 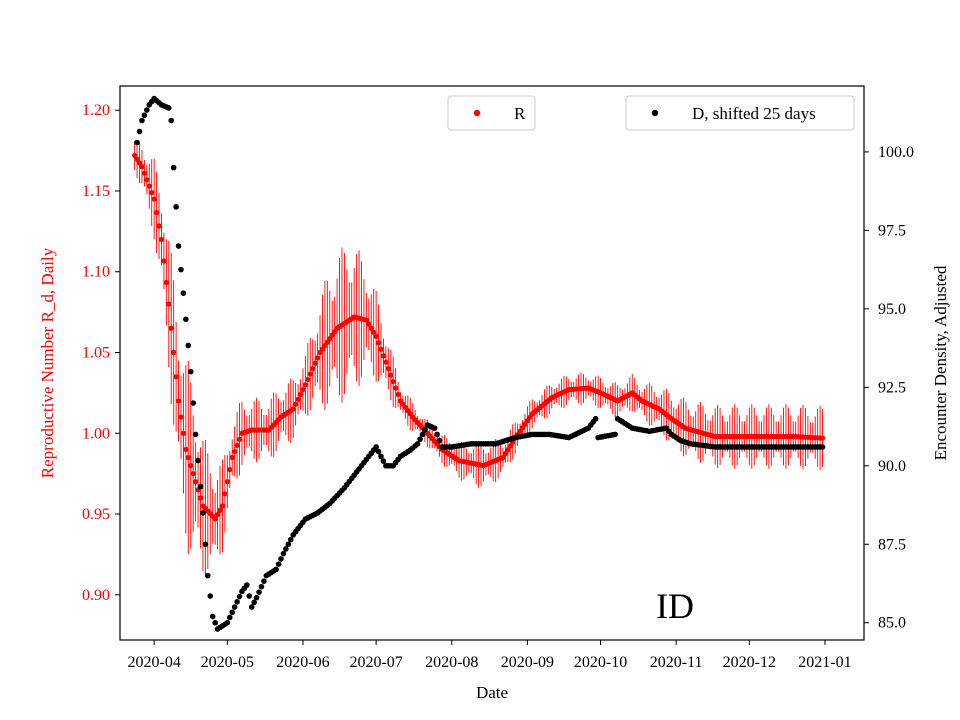 I want to click on y-left-axis-ticks: 0.90 0.95 1.00 1.05 1.10 1.15 1.20, so click(x=101, y=353).